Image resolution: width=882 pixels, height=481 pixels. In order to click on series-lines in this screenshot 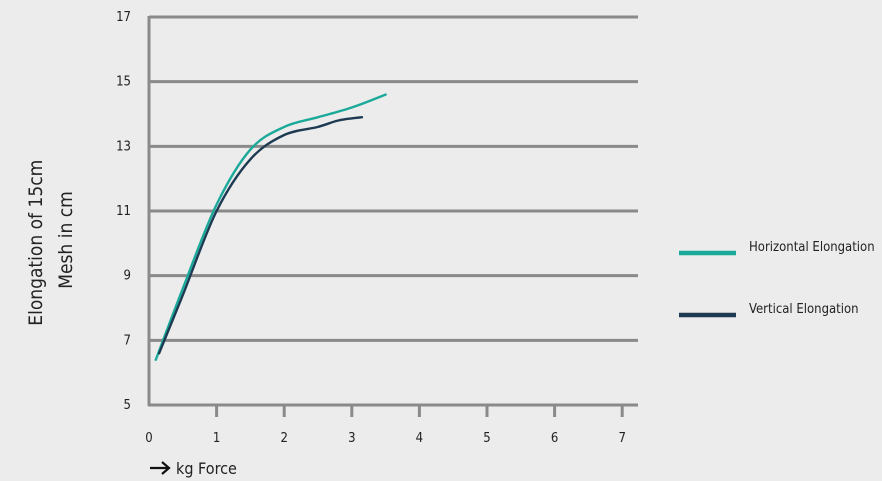, I will do `click(270, 227)`.